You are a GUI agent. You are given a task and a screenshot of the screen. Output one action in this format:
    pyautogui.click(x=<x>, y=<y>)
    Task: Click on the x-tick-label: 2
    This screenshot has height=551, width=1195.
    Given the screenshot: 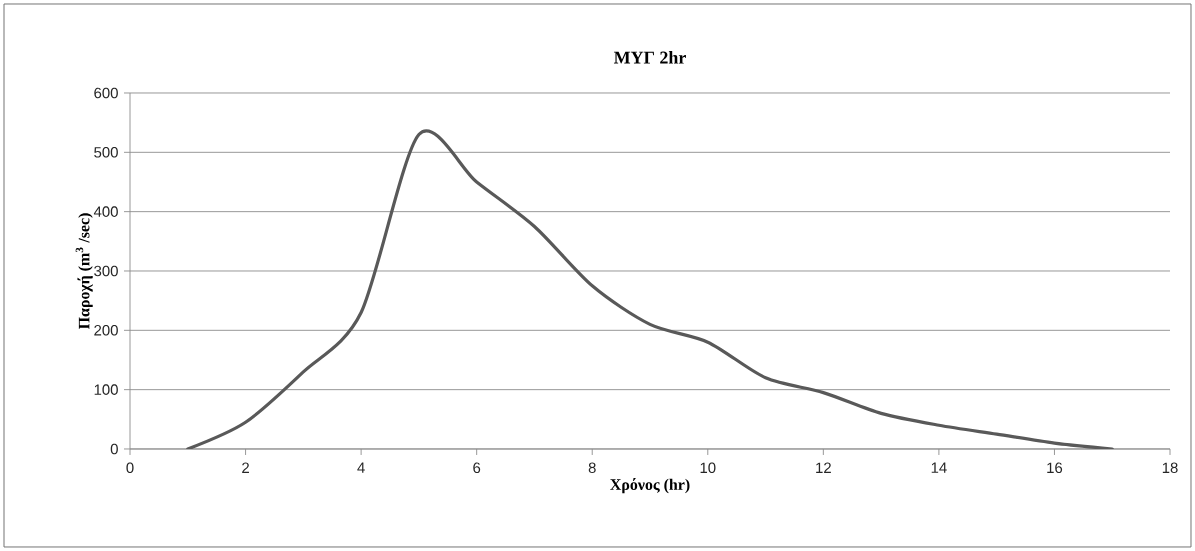 What is the action you would take?
    pyautogui.click(x=245, y=467)
    